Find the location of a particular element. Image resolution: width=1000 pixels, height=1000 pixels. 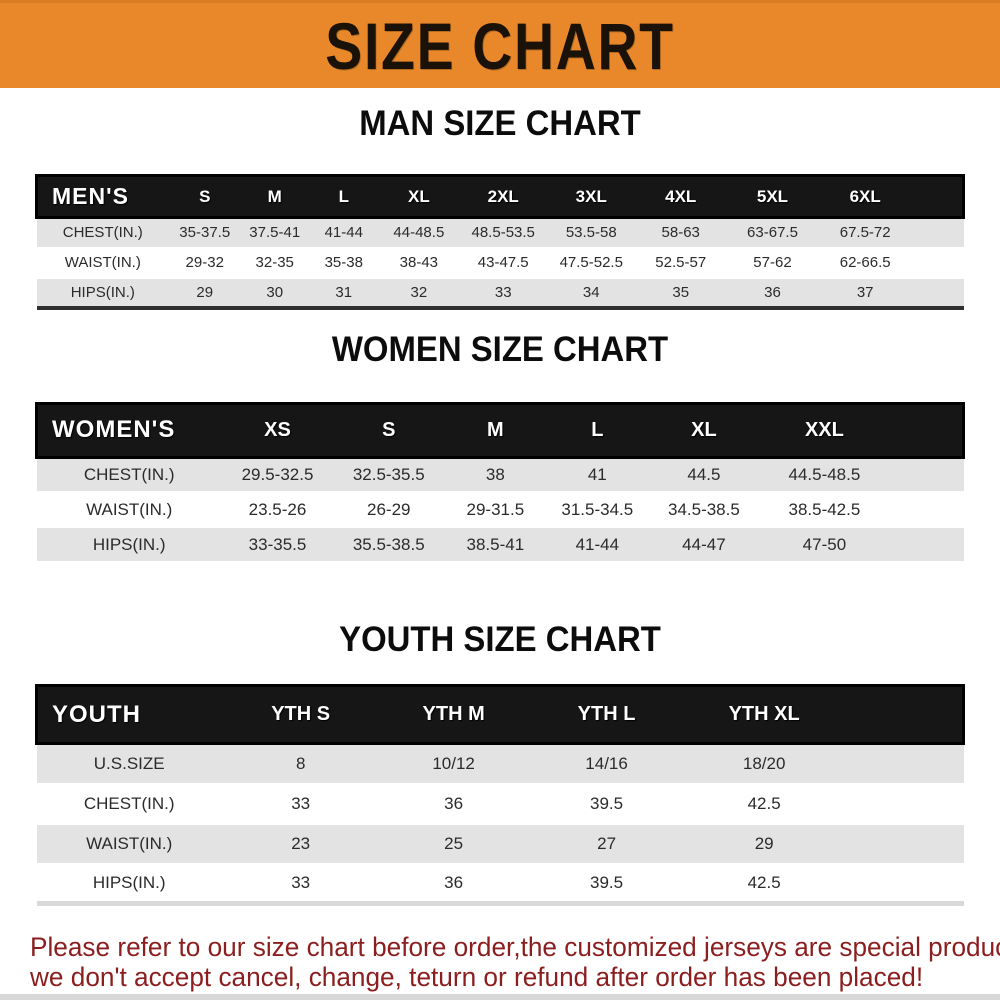

measurement-row: HIPS(IN.) 29 30 31 32 33 34 35 36 37 is located at coordinates (500, 293).